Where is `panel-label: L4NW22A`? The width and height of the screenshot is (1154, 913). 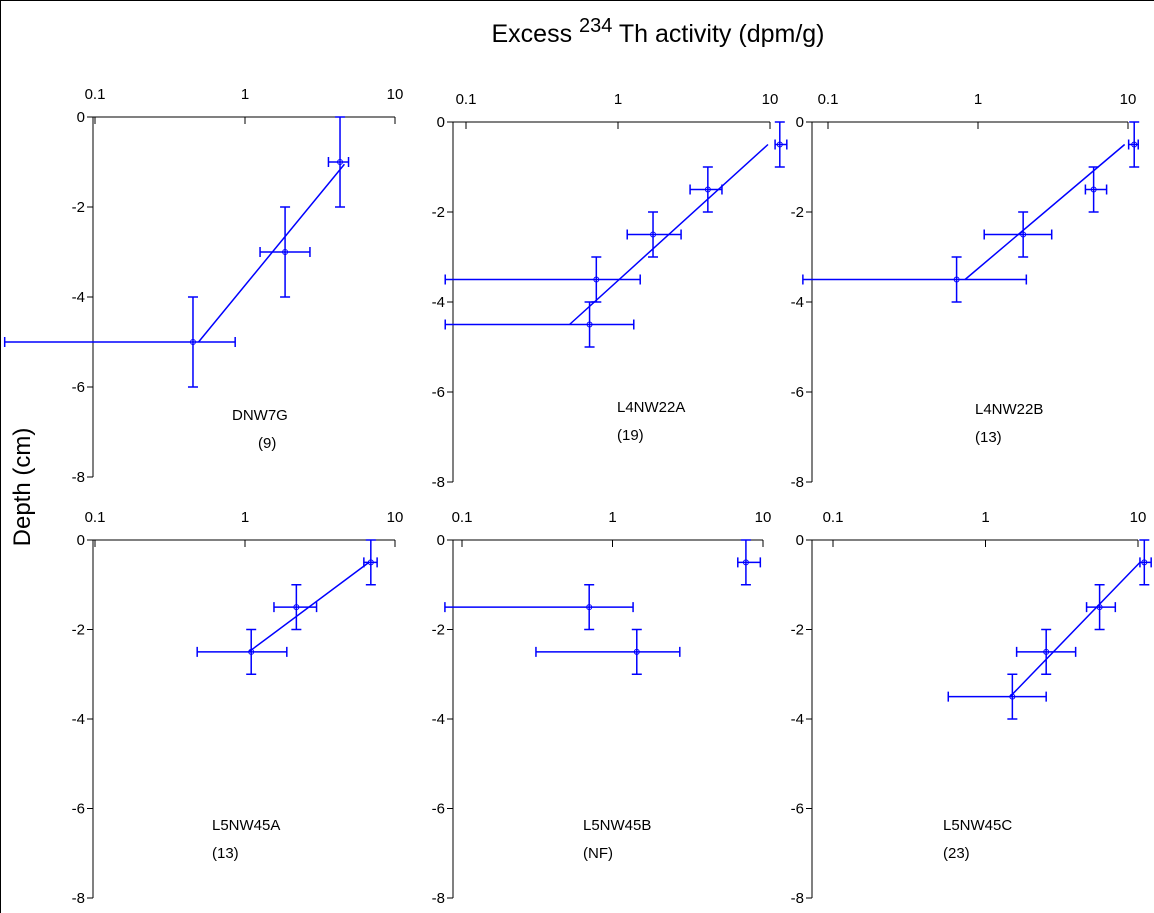
panel-label: L4NW22A is located at coordinates (651, 407).